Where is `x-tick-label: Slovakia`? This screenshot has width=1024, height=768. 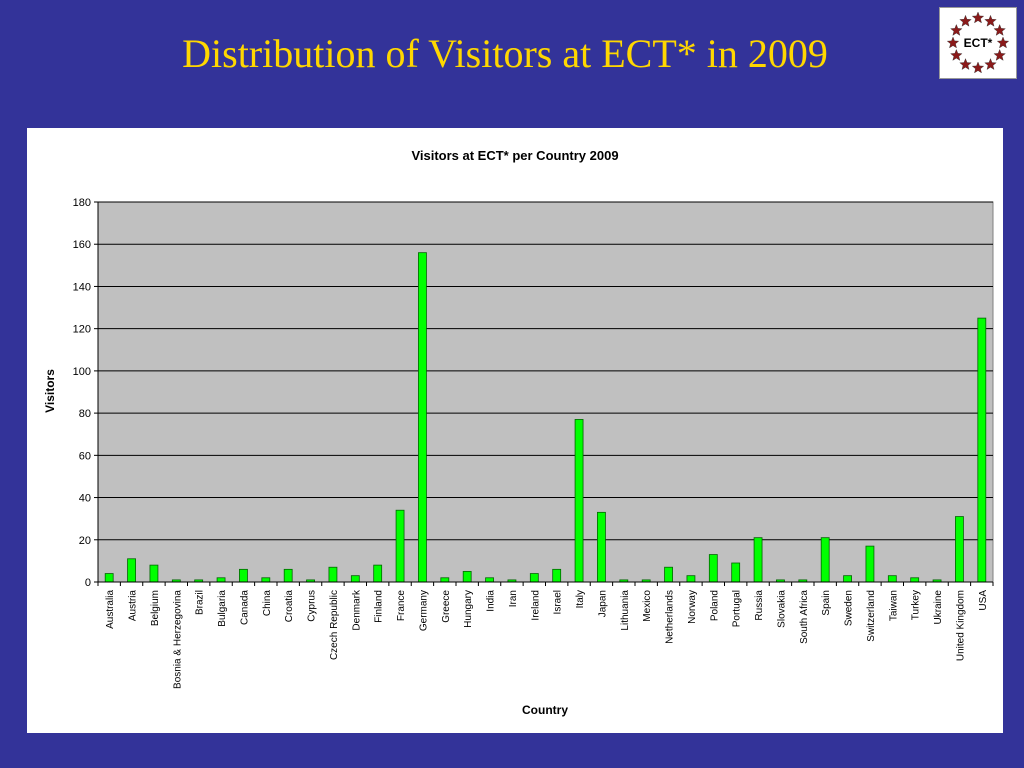 x-tick-label: Slovakia is located at coordinates (781, 609).